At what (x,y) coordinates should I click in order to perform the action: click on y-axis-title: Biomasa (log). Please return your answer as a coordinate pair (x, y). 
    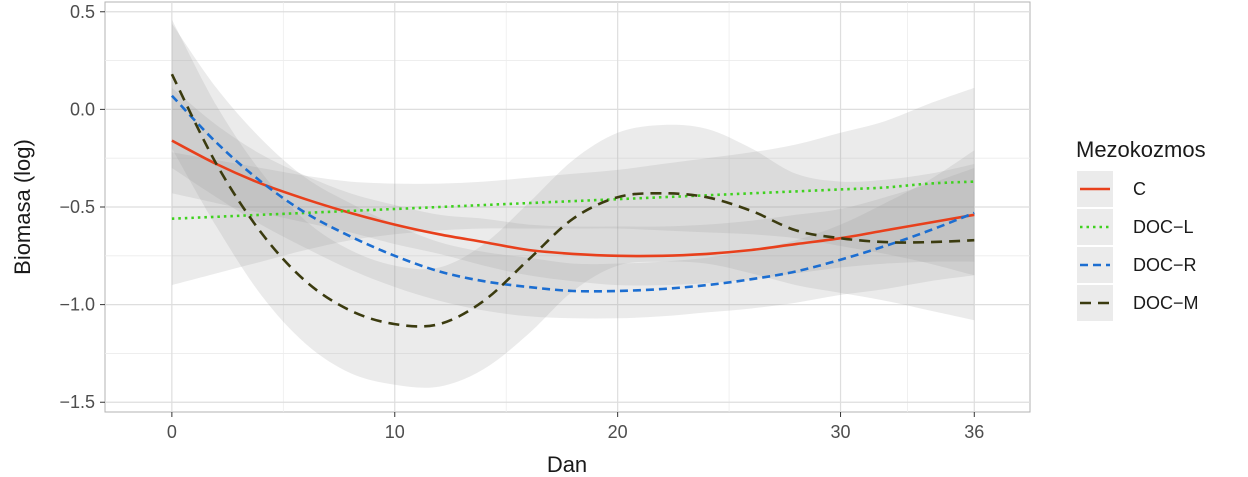
    Looking at the image, I should click on (22, 207).